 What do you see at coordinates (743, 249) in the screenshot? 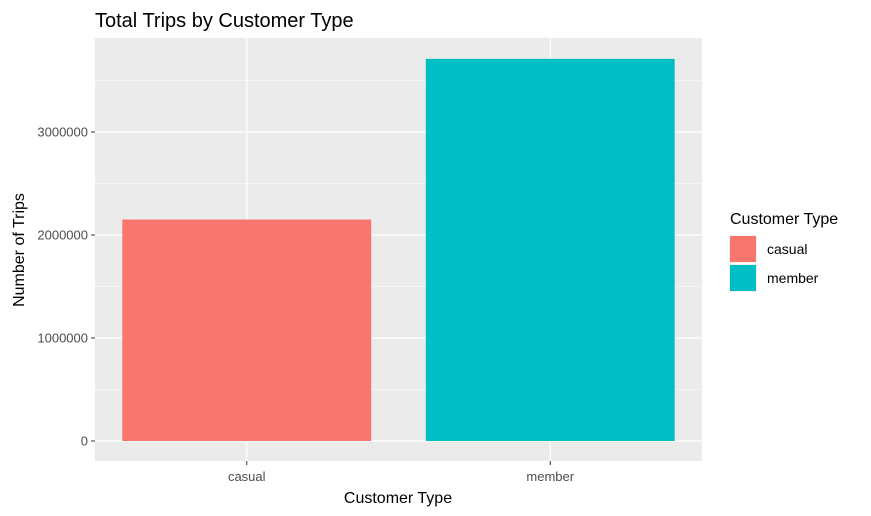
I see `legend-swatch-casual` at bounding box center [743, 249].